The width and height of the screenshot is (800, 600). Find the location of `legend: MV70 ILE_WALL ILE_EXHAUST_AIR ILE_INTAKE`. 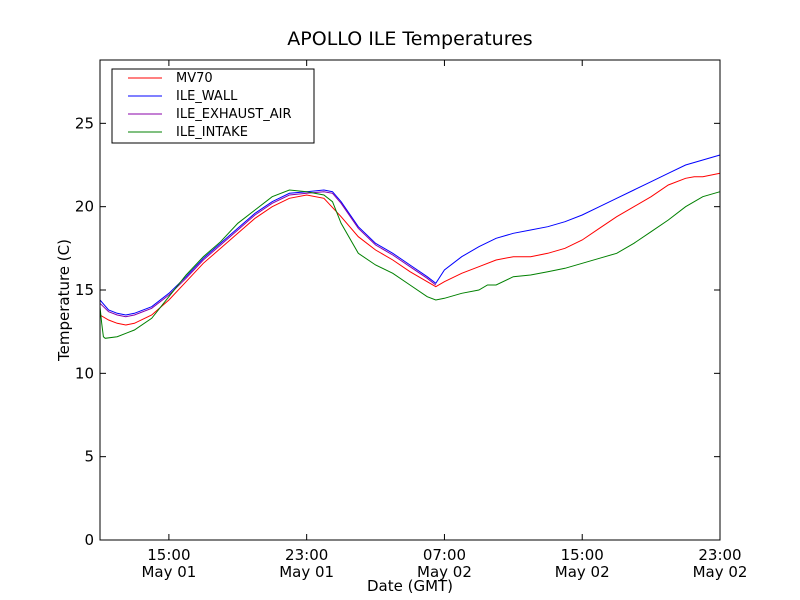

legend: MV70 ILE_WALL ILE_EXHAUST_AIR ILE_INTAKE is located at coordinates (213, 106).